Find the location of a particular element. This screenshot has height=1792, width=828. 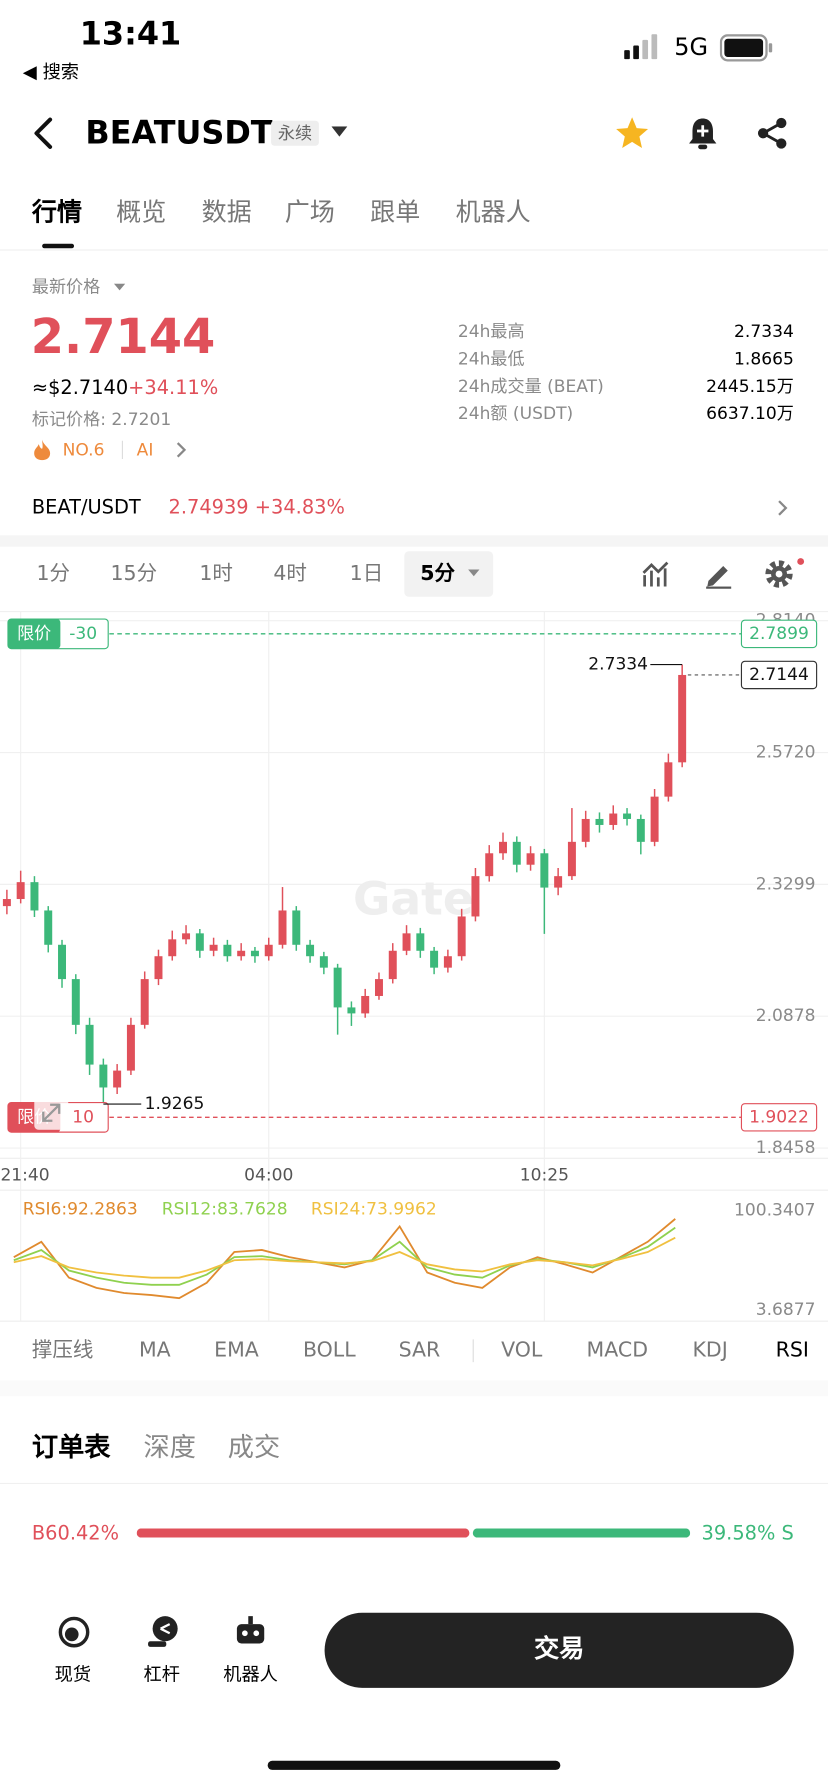

interval: 15分 is located at coordinates (134, 573).